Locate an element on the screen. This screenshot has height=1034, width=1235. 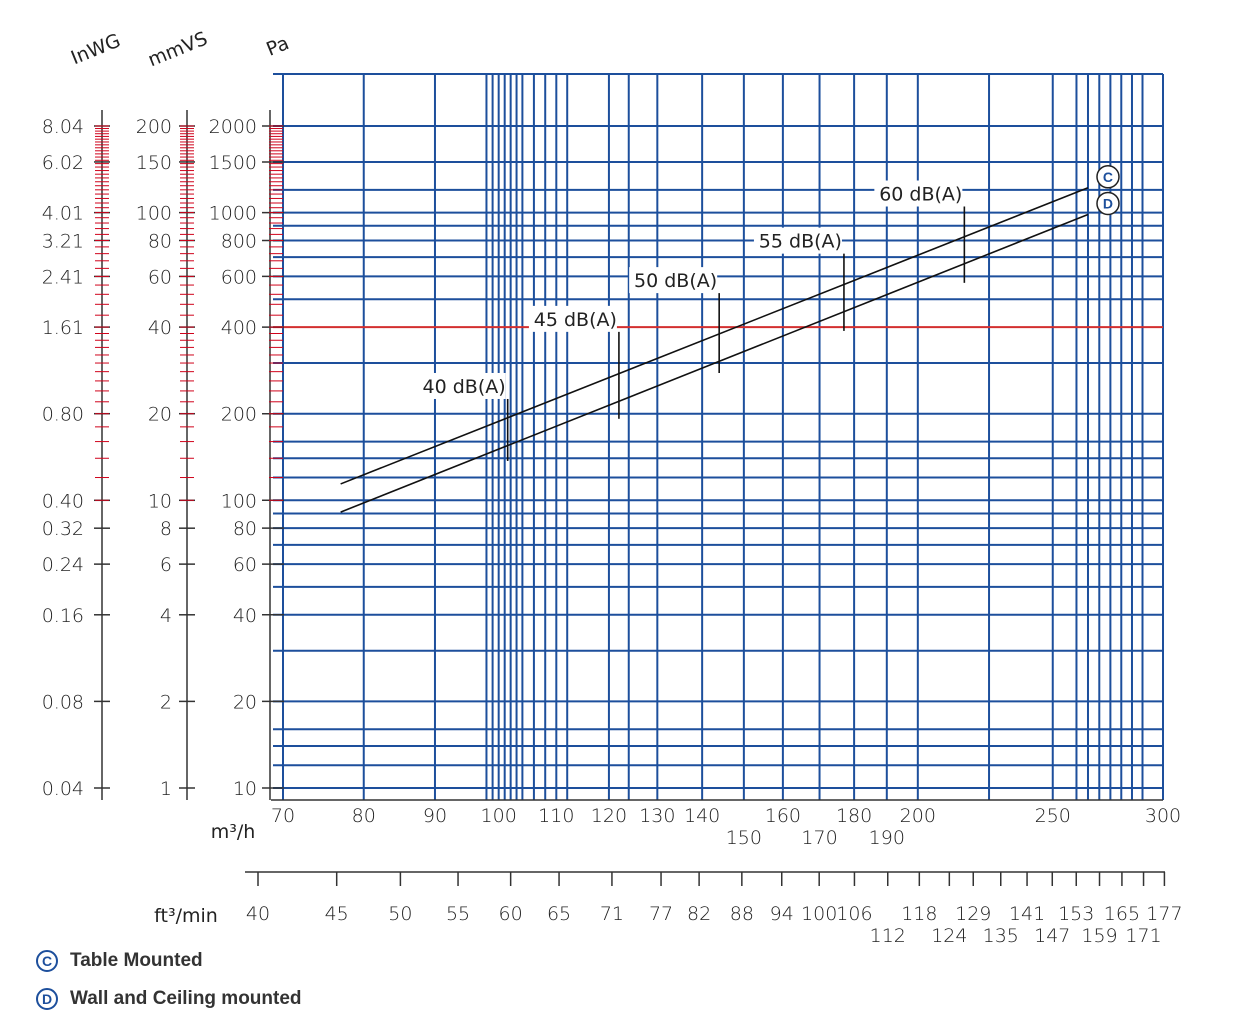
ft3-tick-label: 106 is located at coordinates (854, 914).